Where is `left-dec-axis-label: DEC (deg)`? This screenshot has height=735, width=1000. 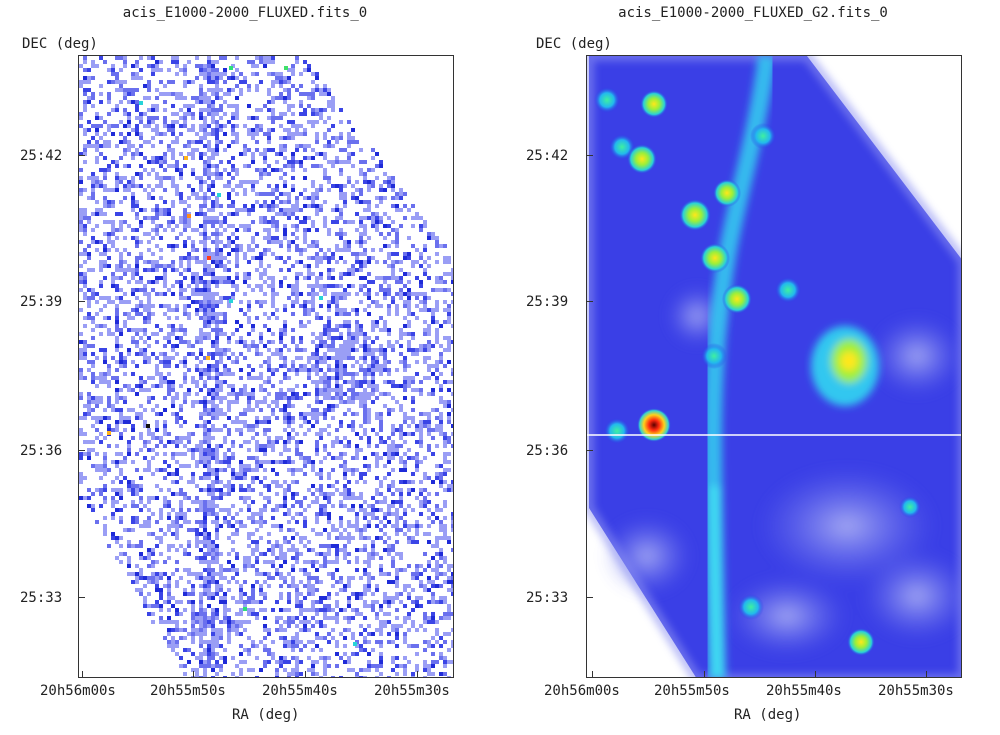 left-dec-axis-label: DEC (deg) is located at coordinates (60, 44).